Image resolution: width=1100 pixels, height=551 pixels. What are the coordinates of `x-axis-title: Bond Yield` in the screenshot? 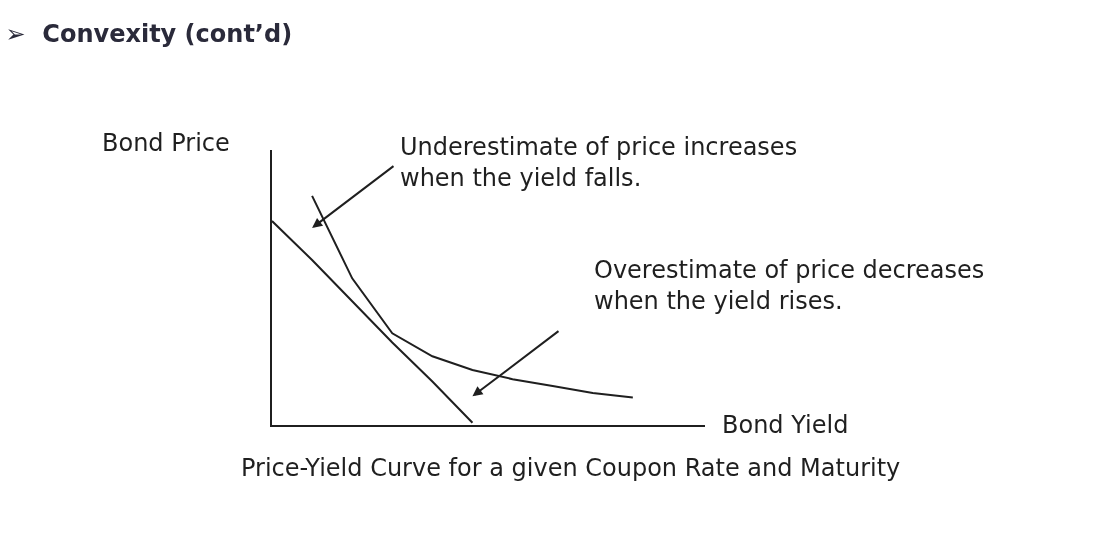 It's located at (785, 425).